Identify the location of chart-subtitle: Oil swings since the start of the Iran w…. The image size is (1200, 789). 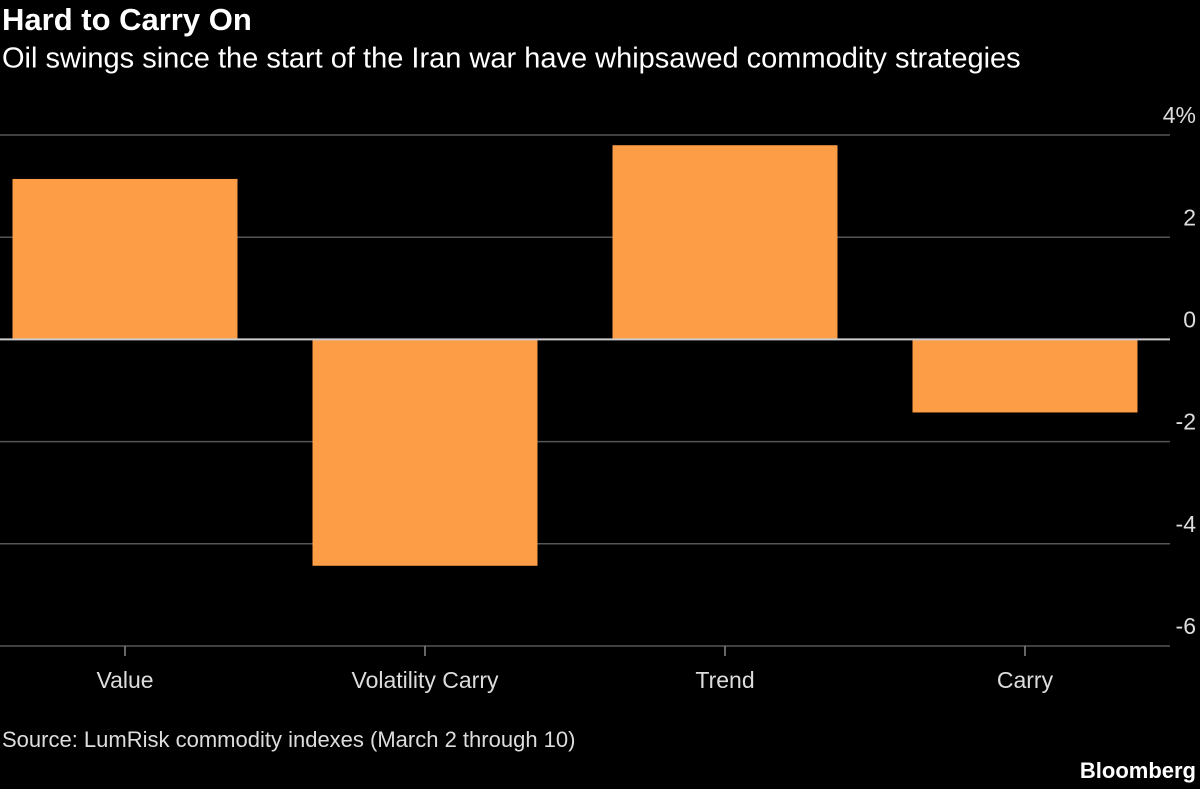
(511, 59).